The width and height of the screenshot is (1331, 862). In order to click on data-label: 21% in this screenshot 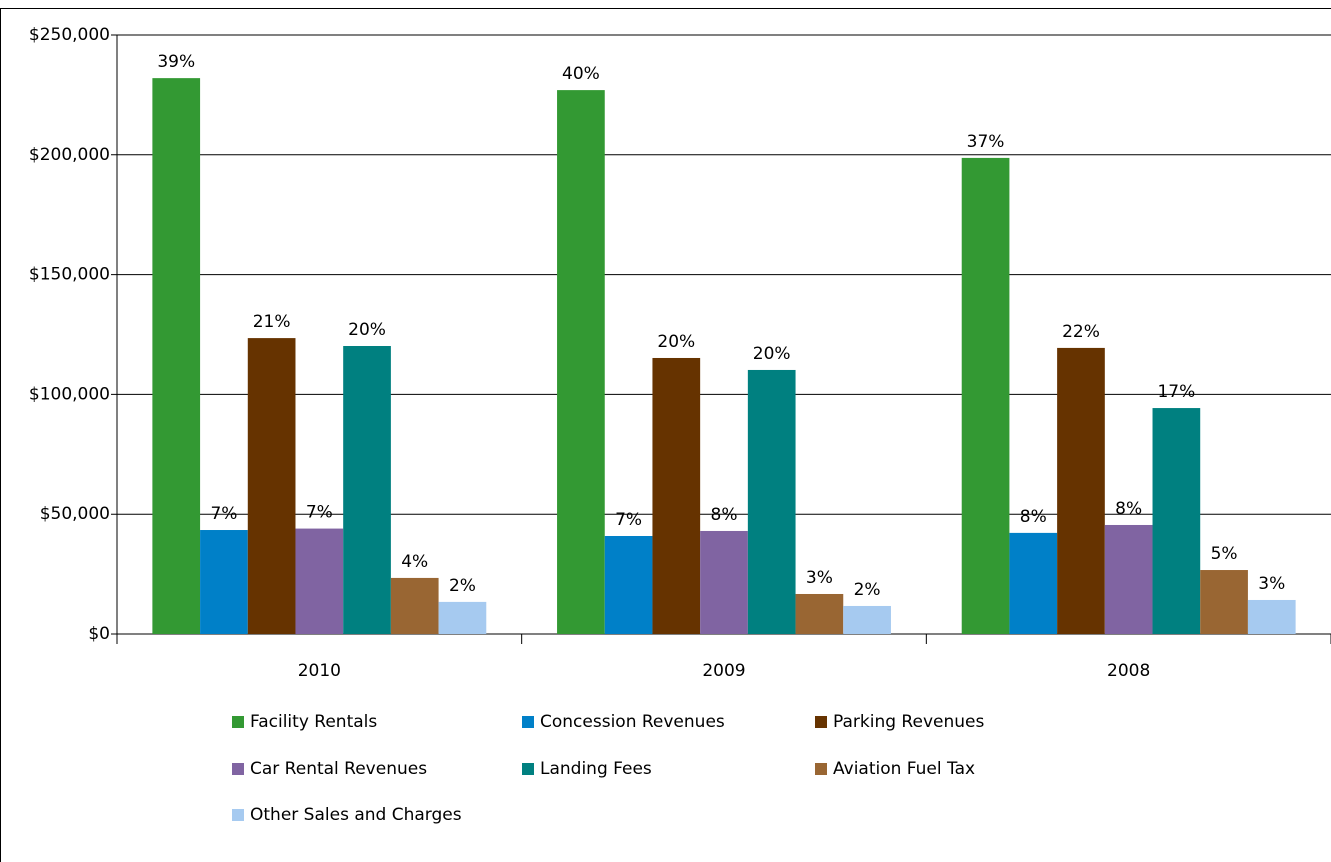, I will do `click(272, 322)`.